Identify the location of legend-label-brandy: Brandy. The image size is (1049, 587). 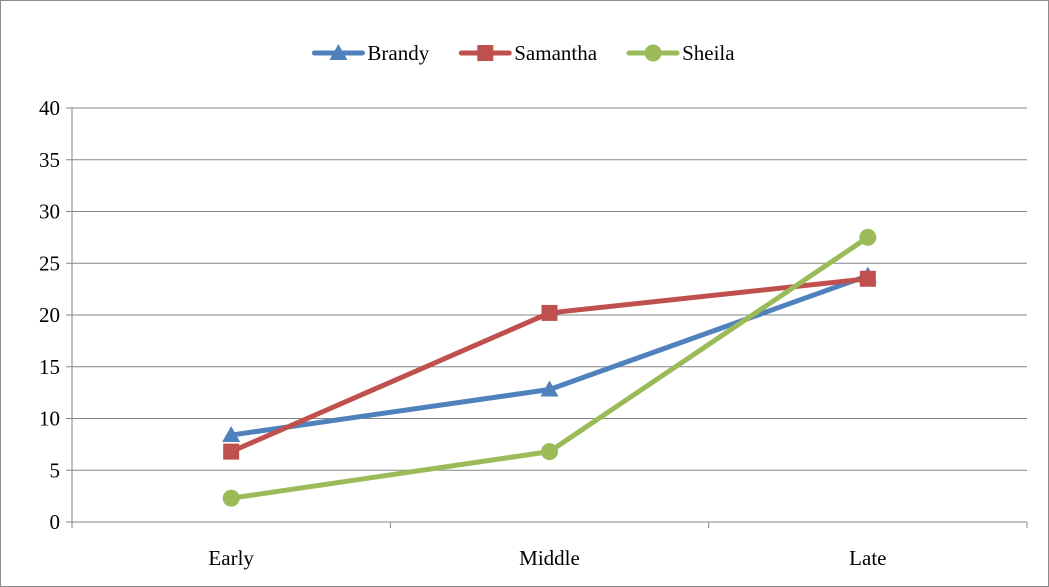
(398, 53).